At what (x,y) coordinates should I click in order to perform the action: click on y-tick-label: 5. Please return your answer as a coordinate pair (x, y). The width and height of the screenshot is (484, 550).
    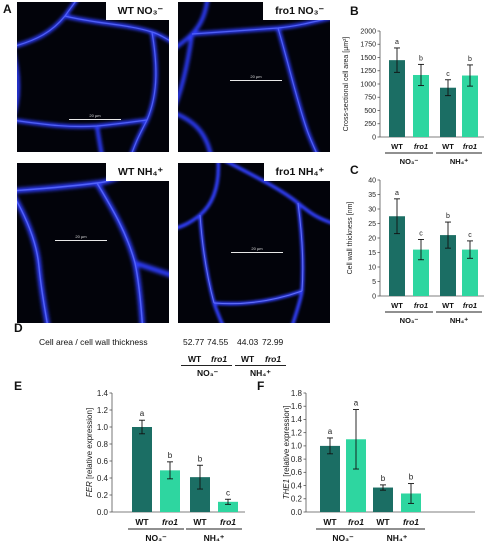
    Looking at the image, I should click on (374, 282).